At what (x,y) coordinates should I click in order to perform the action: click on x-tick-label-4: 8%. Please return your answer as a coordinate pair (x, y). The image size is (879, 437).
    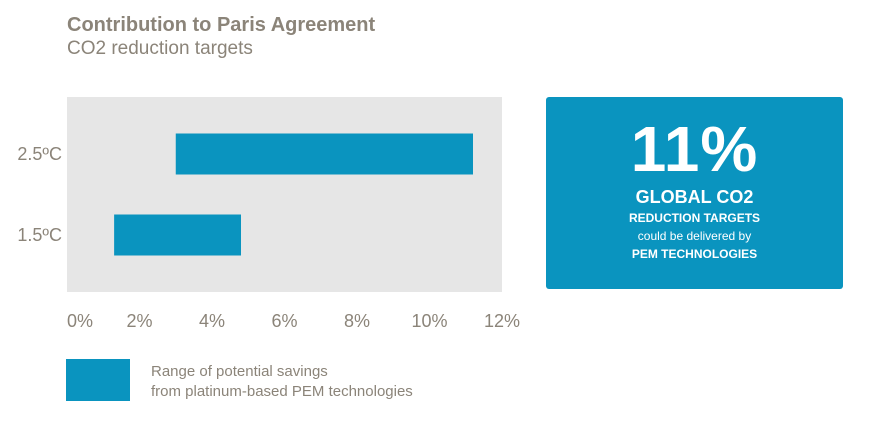
    Looking at the image, I should click on (357, 321).